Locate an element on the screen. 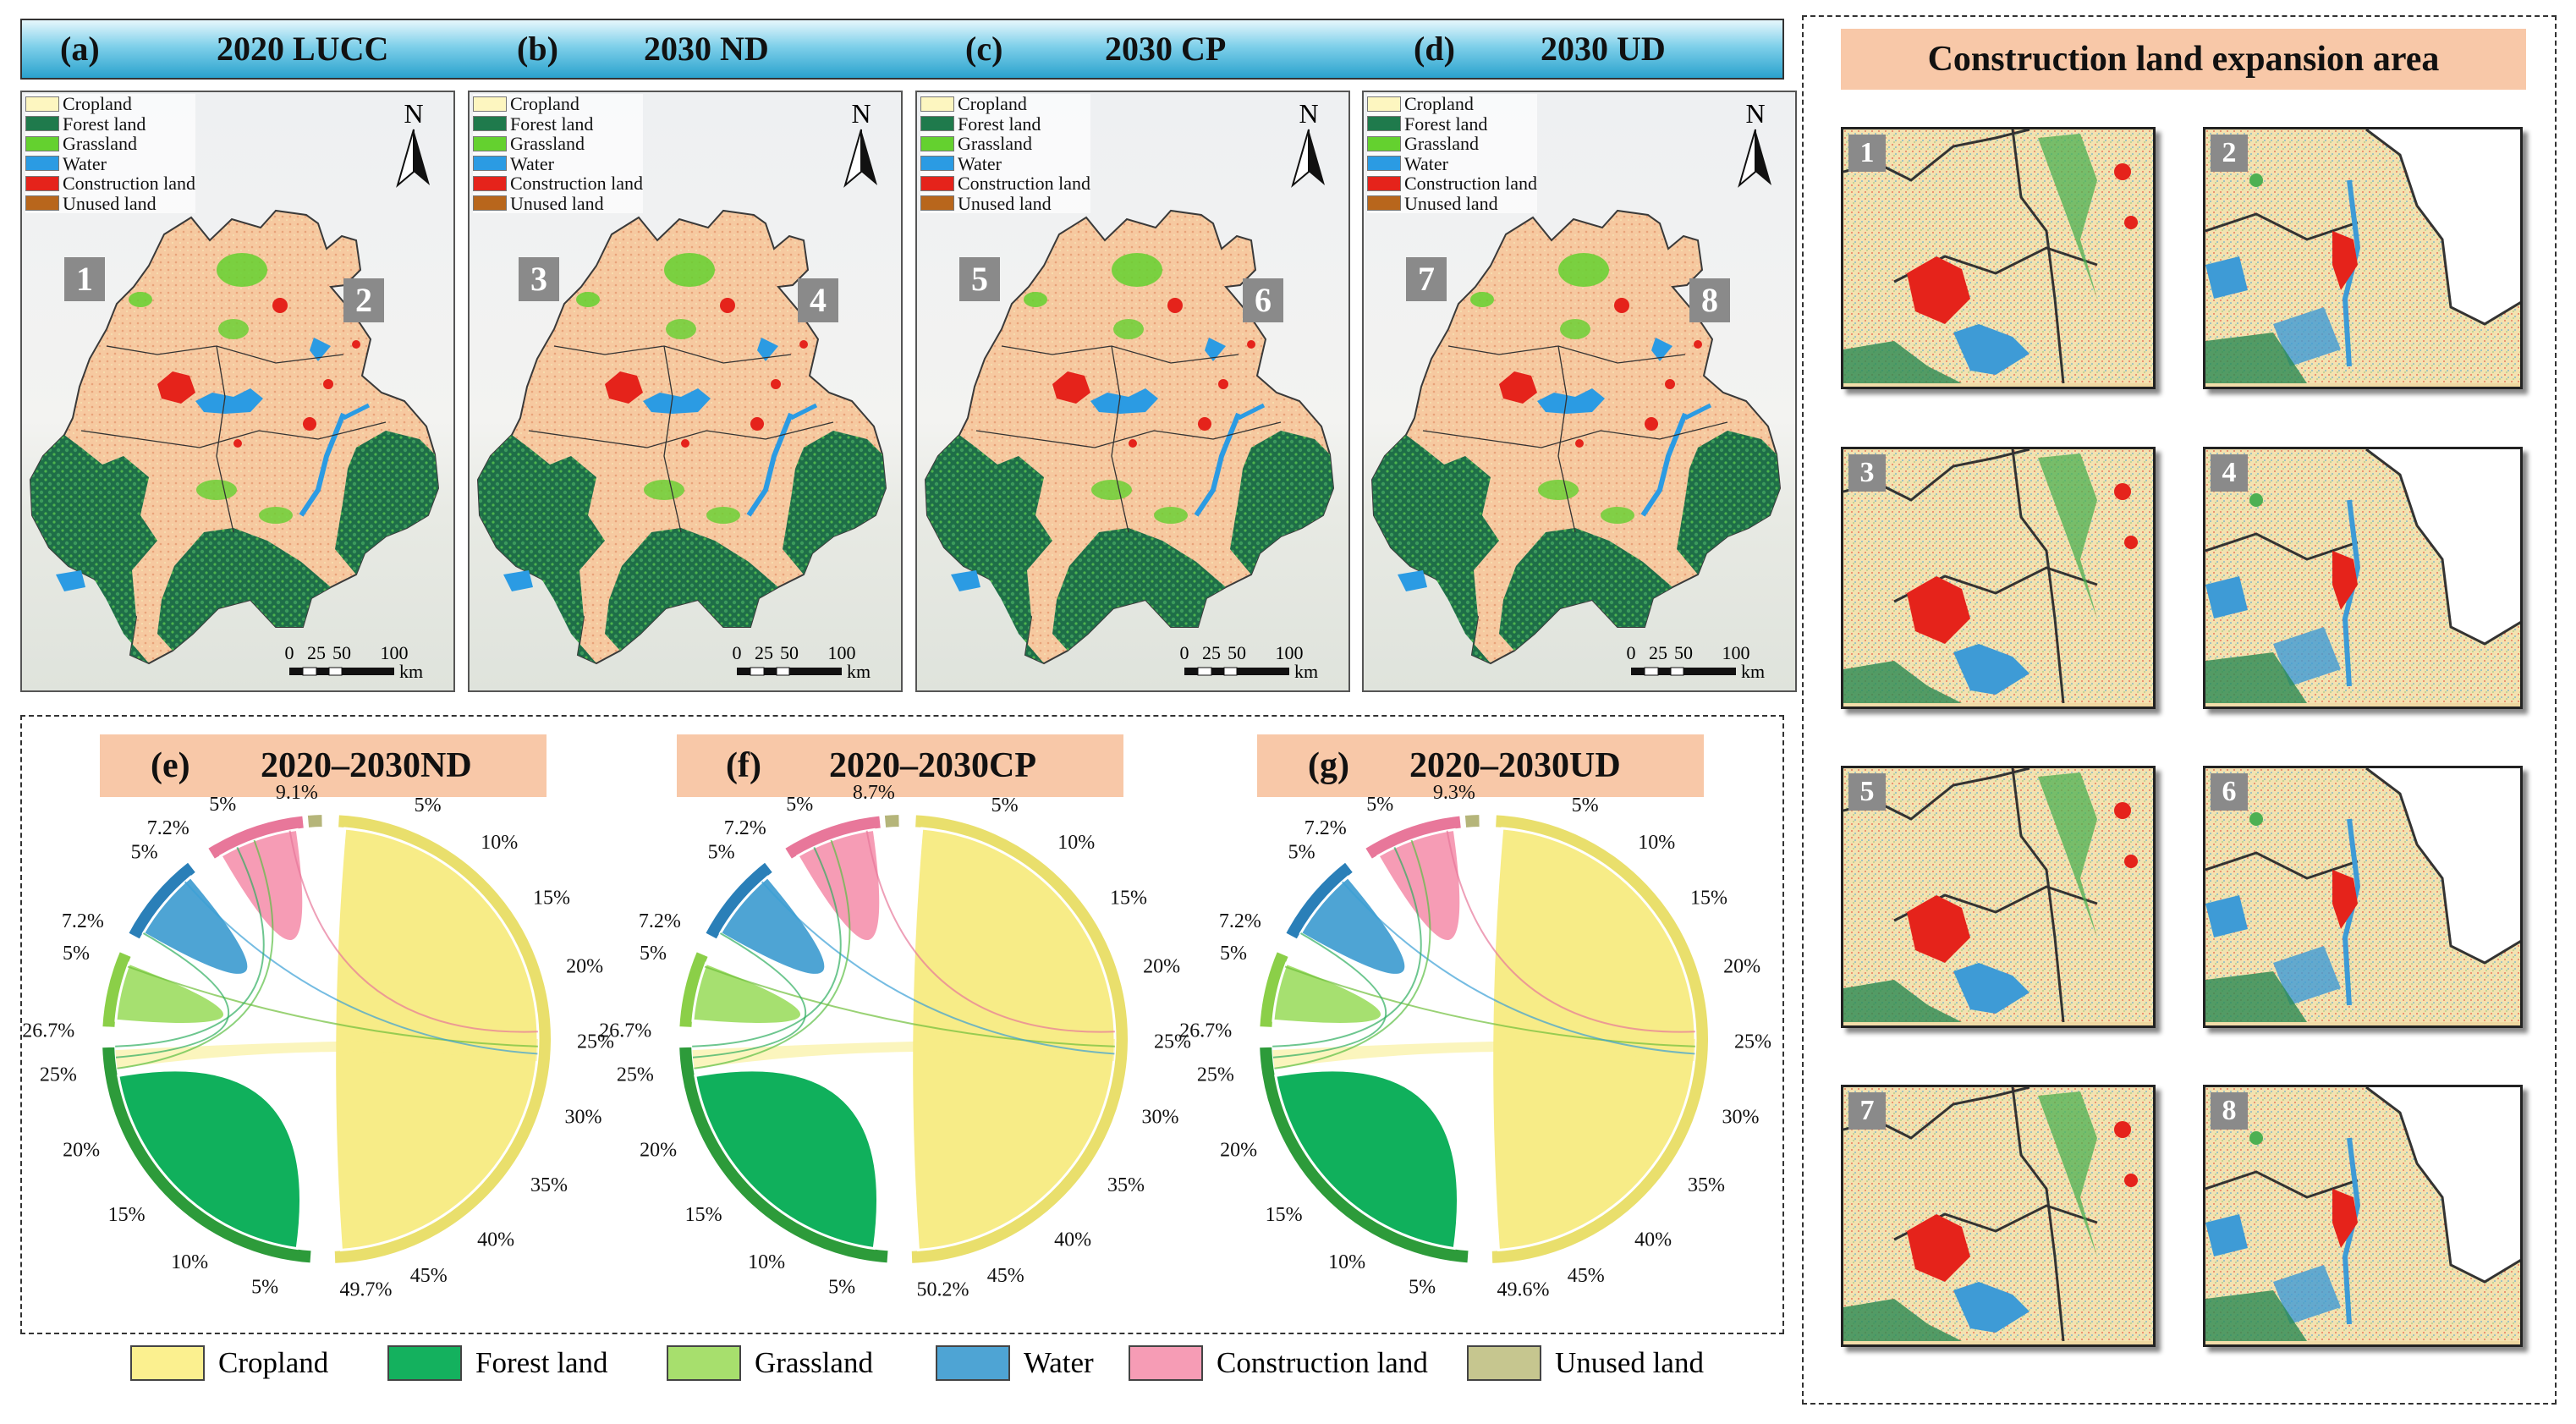 The image size is (2576, 1424). link-cropland-water is located at coordinates (361, 968).